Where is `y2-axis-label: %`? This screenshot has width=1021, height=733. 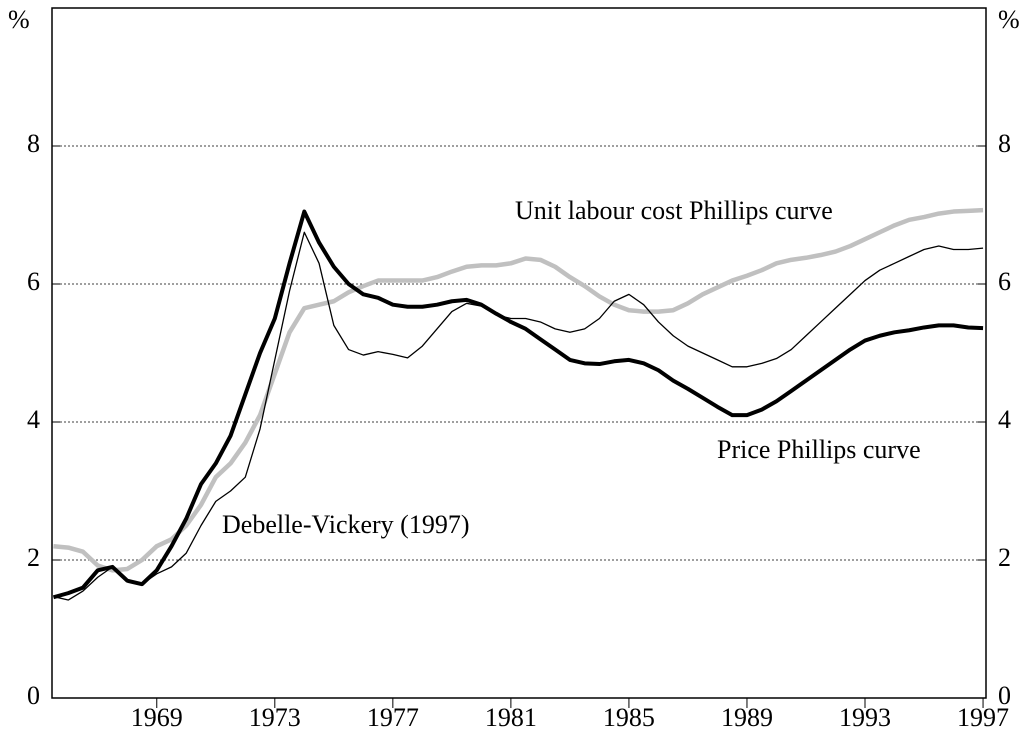 y2-axis-label: % is located at coordinates (1009, 19).